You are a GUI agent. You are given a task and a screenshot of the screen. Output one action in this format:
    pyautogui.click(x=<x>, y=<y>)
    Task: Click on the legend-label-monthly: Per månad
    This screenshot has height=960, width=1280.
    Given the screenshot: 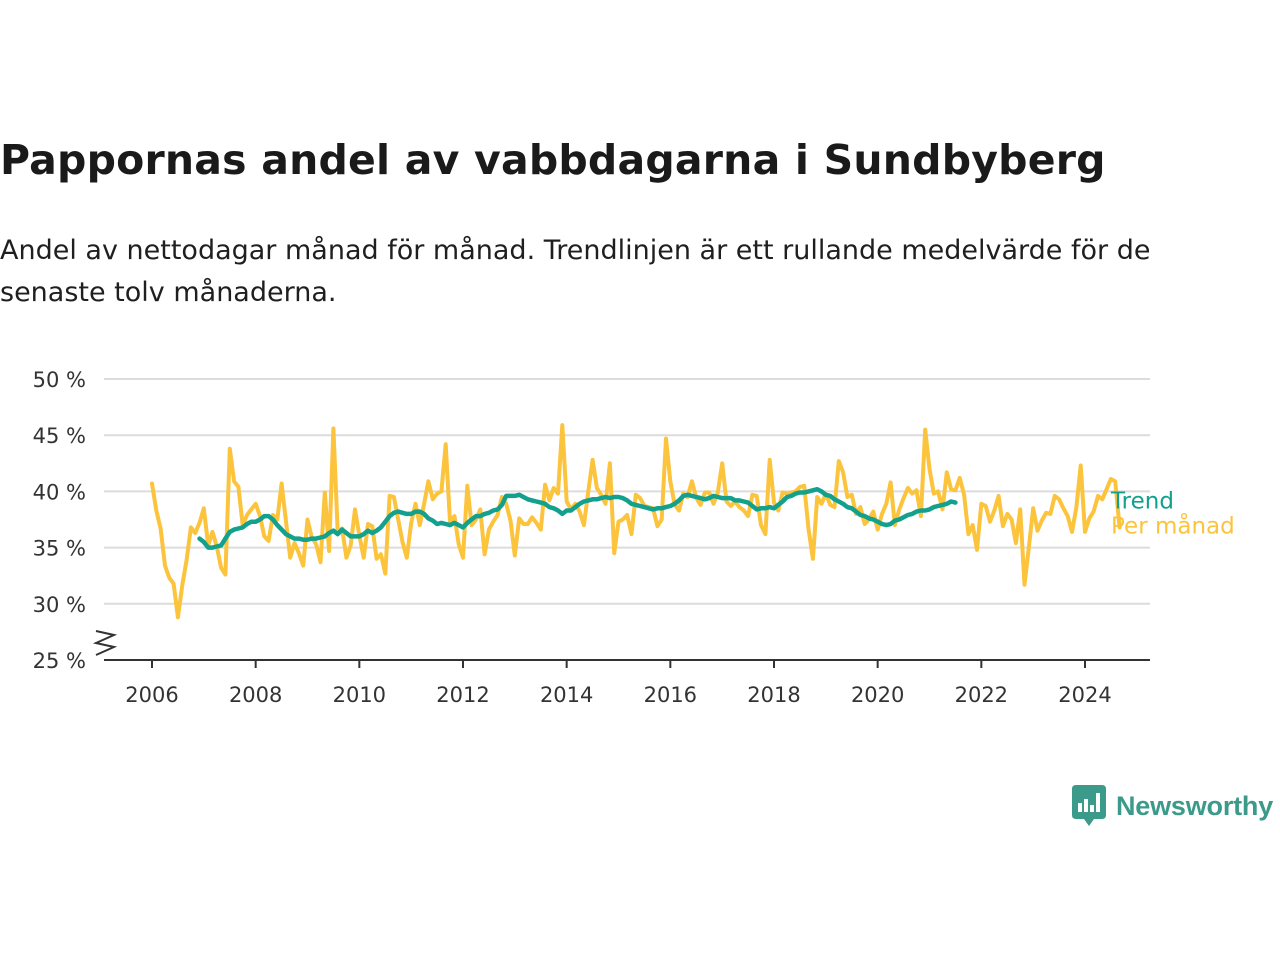 What is the action you would take?
    pyautogui.click(x=1173, y=525)
    